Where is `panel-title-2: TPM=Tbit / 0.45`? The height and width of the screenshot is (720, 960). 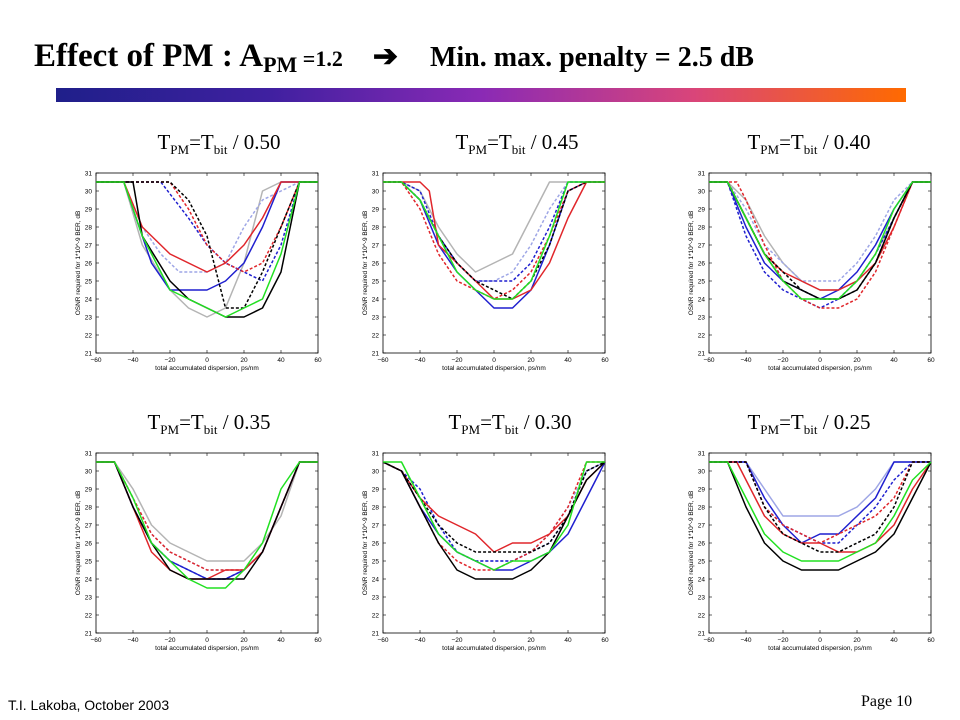 panel-title-2: TPM=Tbit / 0.45 is located at coordinates (517, 144).